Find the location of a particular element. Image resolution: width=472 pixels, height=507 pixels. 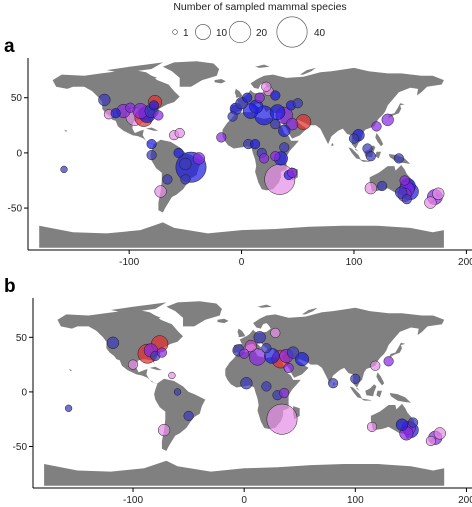

x-tick-label: 0 is located at coordinates (242, 262).